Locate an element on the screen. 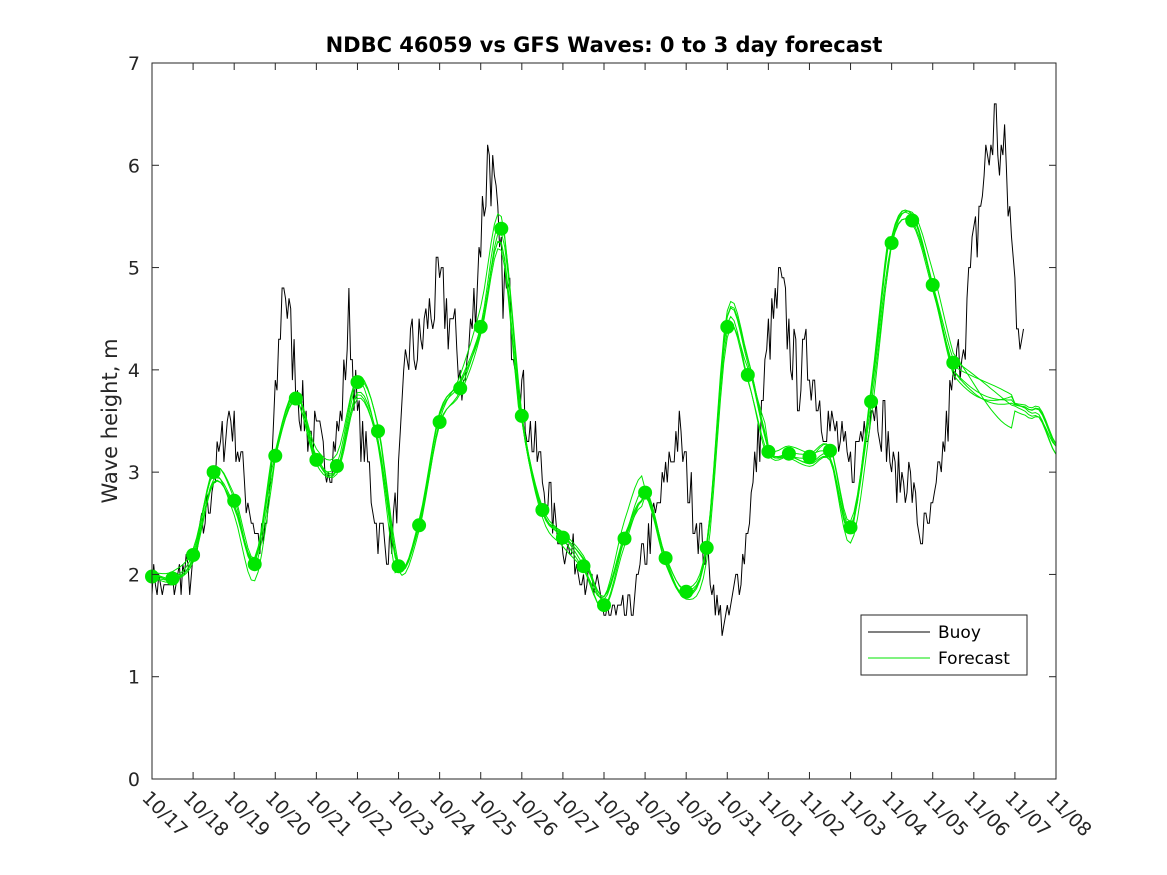  y-tick-label: 7 is located at coordinates (134, 64).